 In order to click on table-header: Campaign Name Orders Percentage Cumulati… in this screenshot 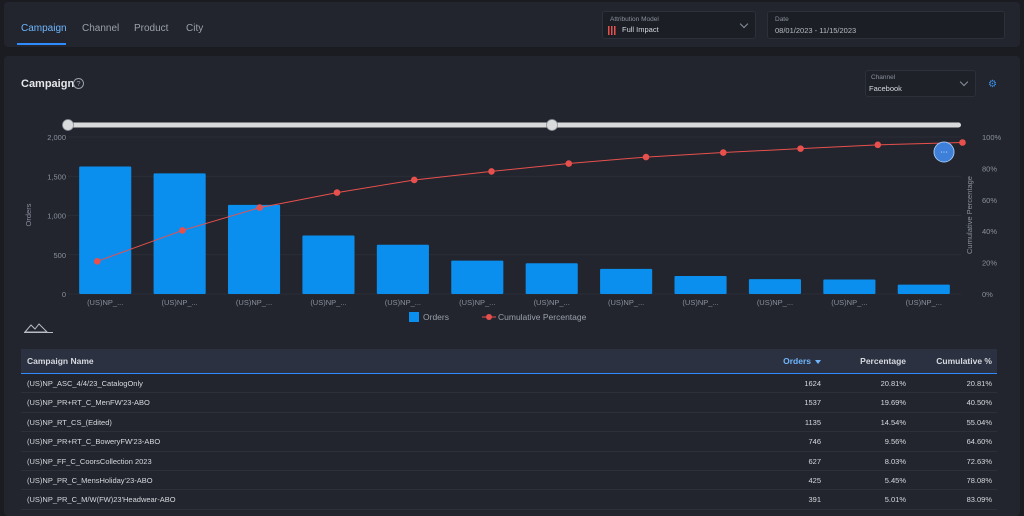, I will do `click(509, 361)`.